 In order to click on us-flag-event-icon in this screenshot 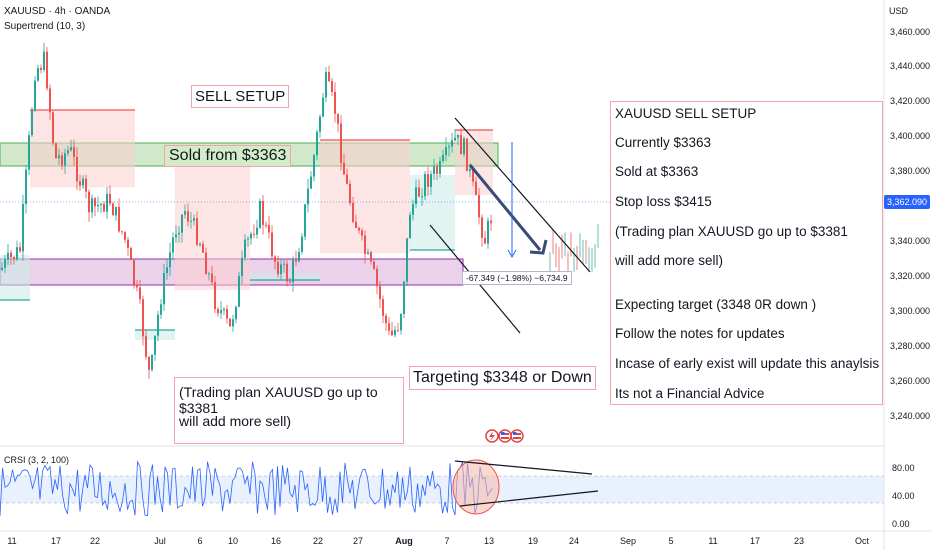, I will do `click(505, 436)`.